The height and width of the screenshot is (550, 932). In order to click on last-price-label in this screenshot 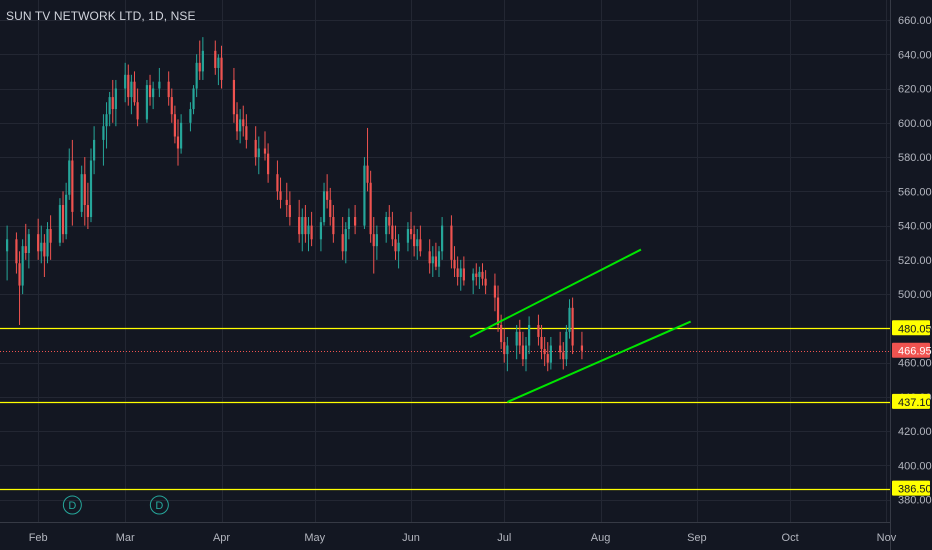, I will do `click(911, 350)`.